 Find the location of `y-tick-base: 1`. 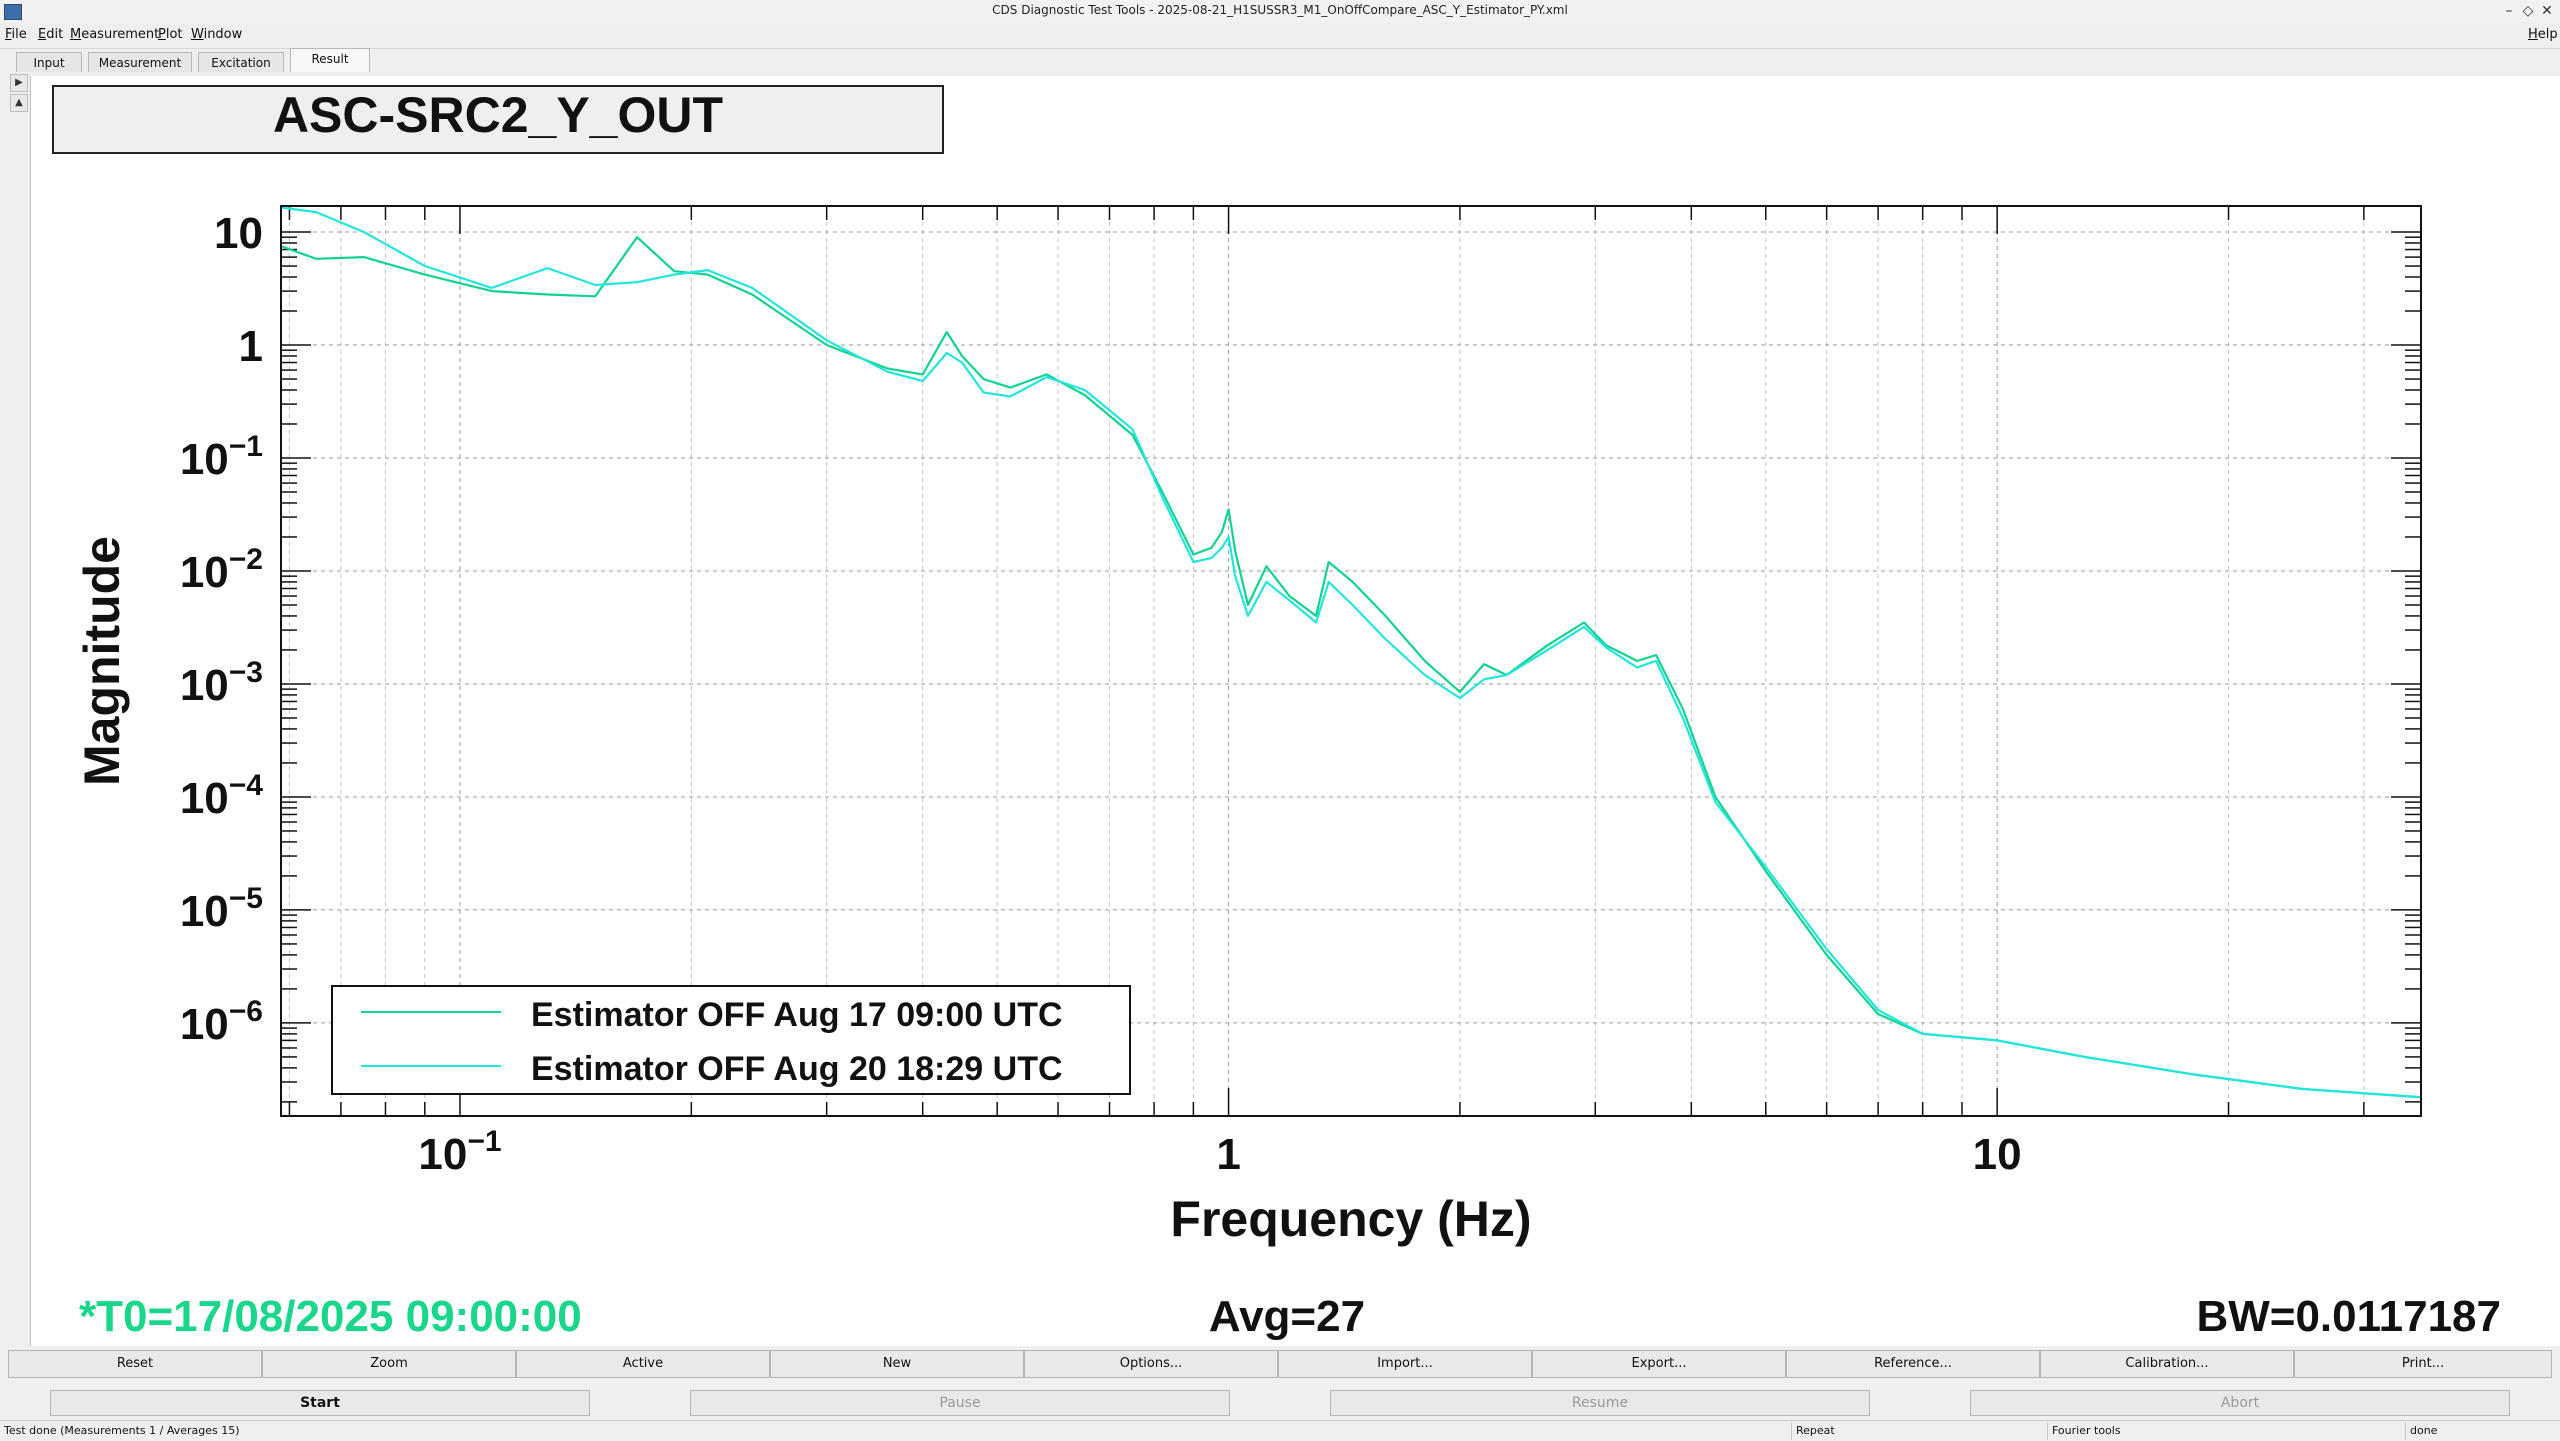

y-tick-base: 1 is located at coordinates (251, 346).